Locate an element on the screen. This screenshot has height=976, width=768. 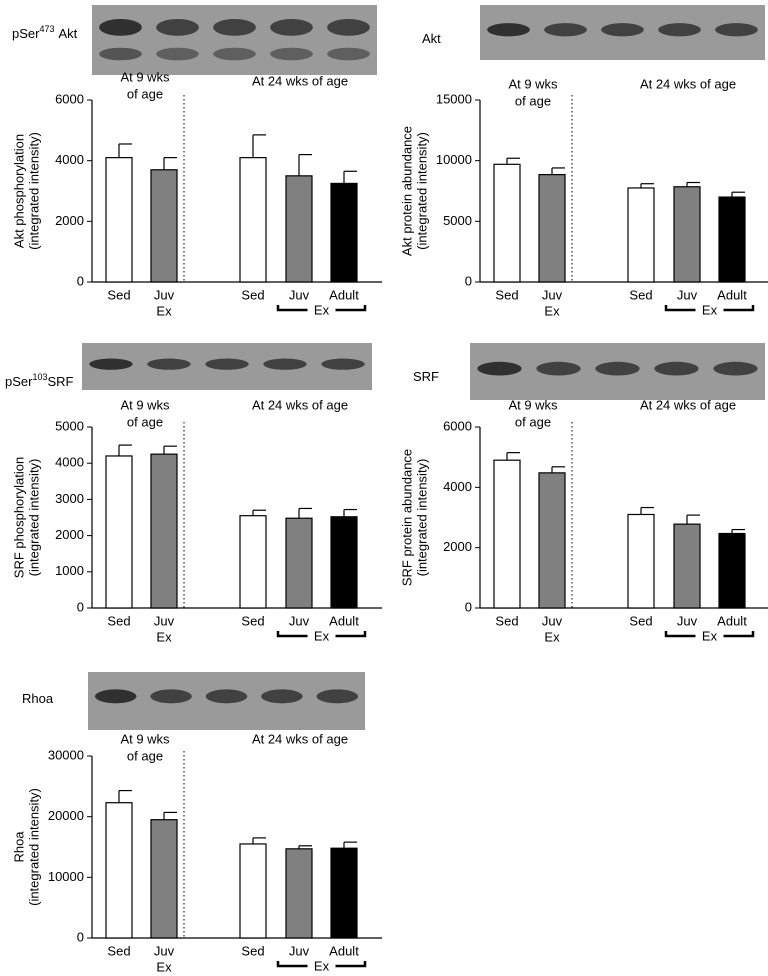
y-tick-label: 20000 is located at coordinates (66, 815).